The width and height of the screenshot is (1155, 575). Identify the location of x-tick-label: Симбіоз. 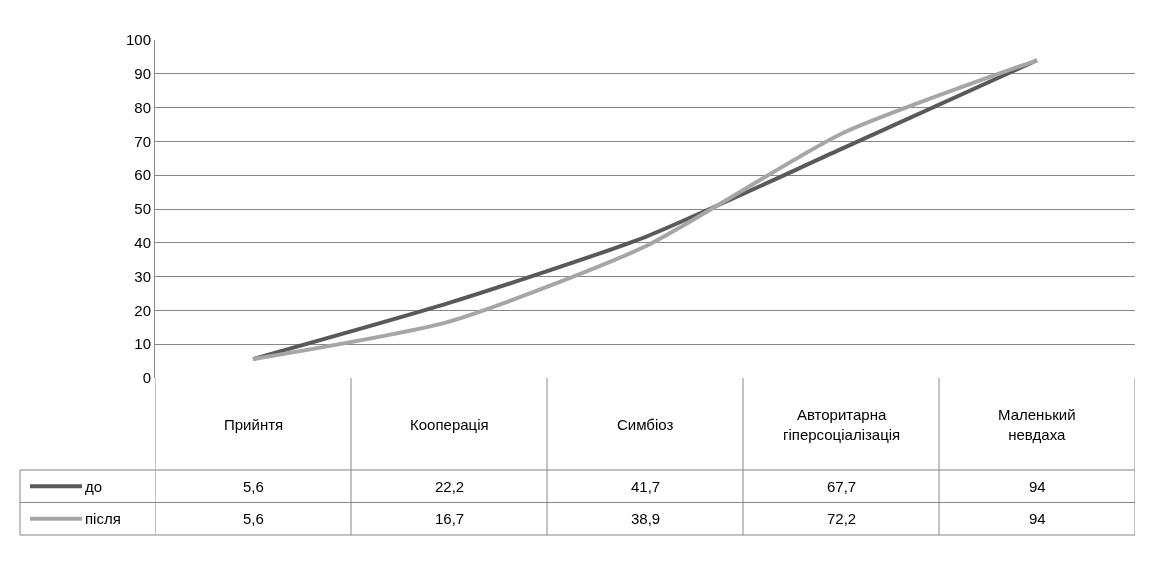
(645, 424).